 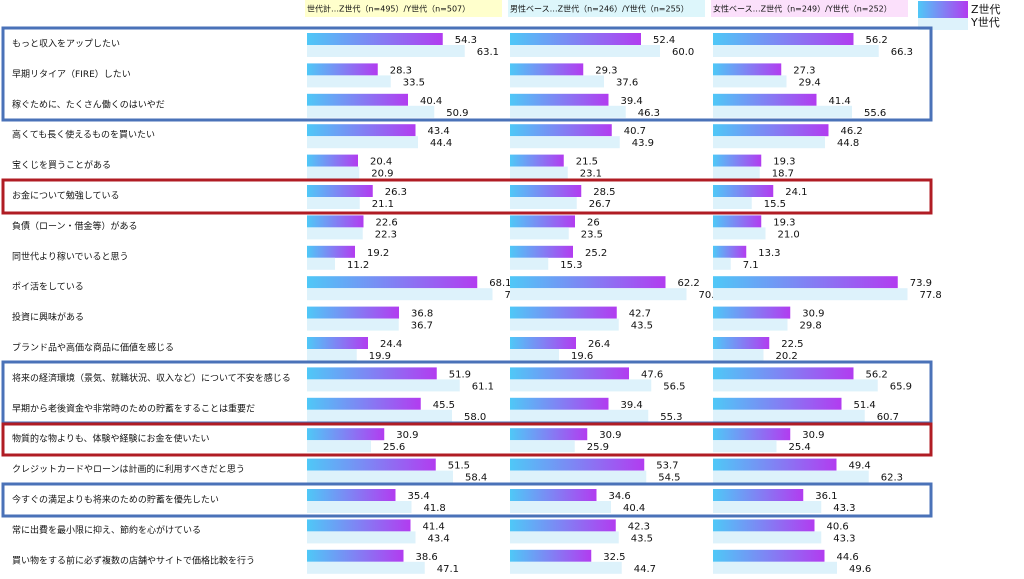 I want to click on value-label: 13.3, so click(x=769, y=253).